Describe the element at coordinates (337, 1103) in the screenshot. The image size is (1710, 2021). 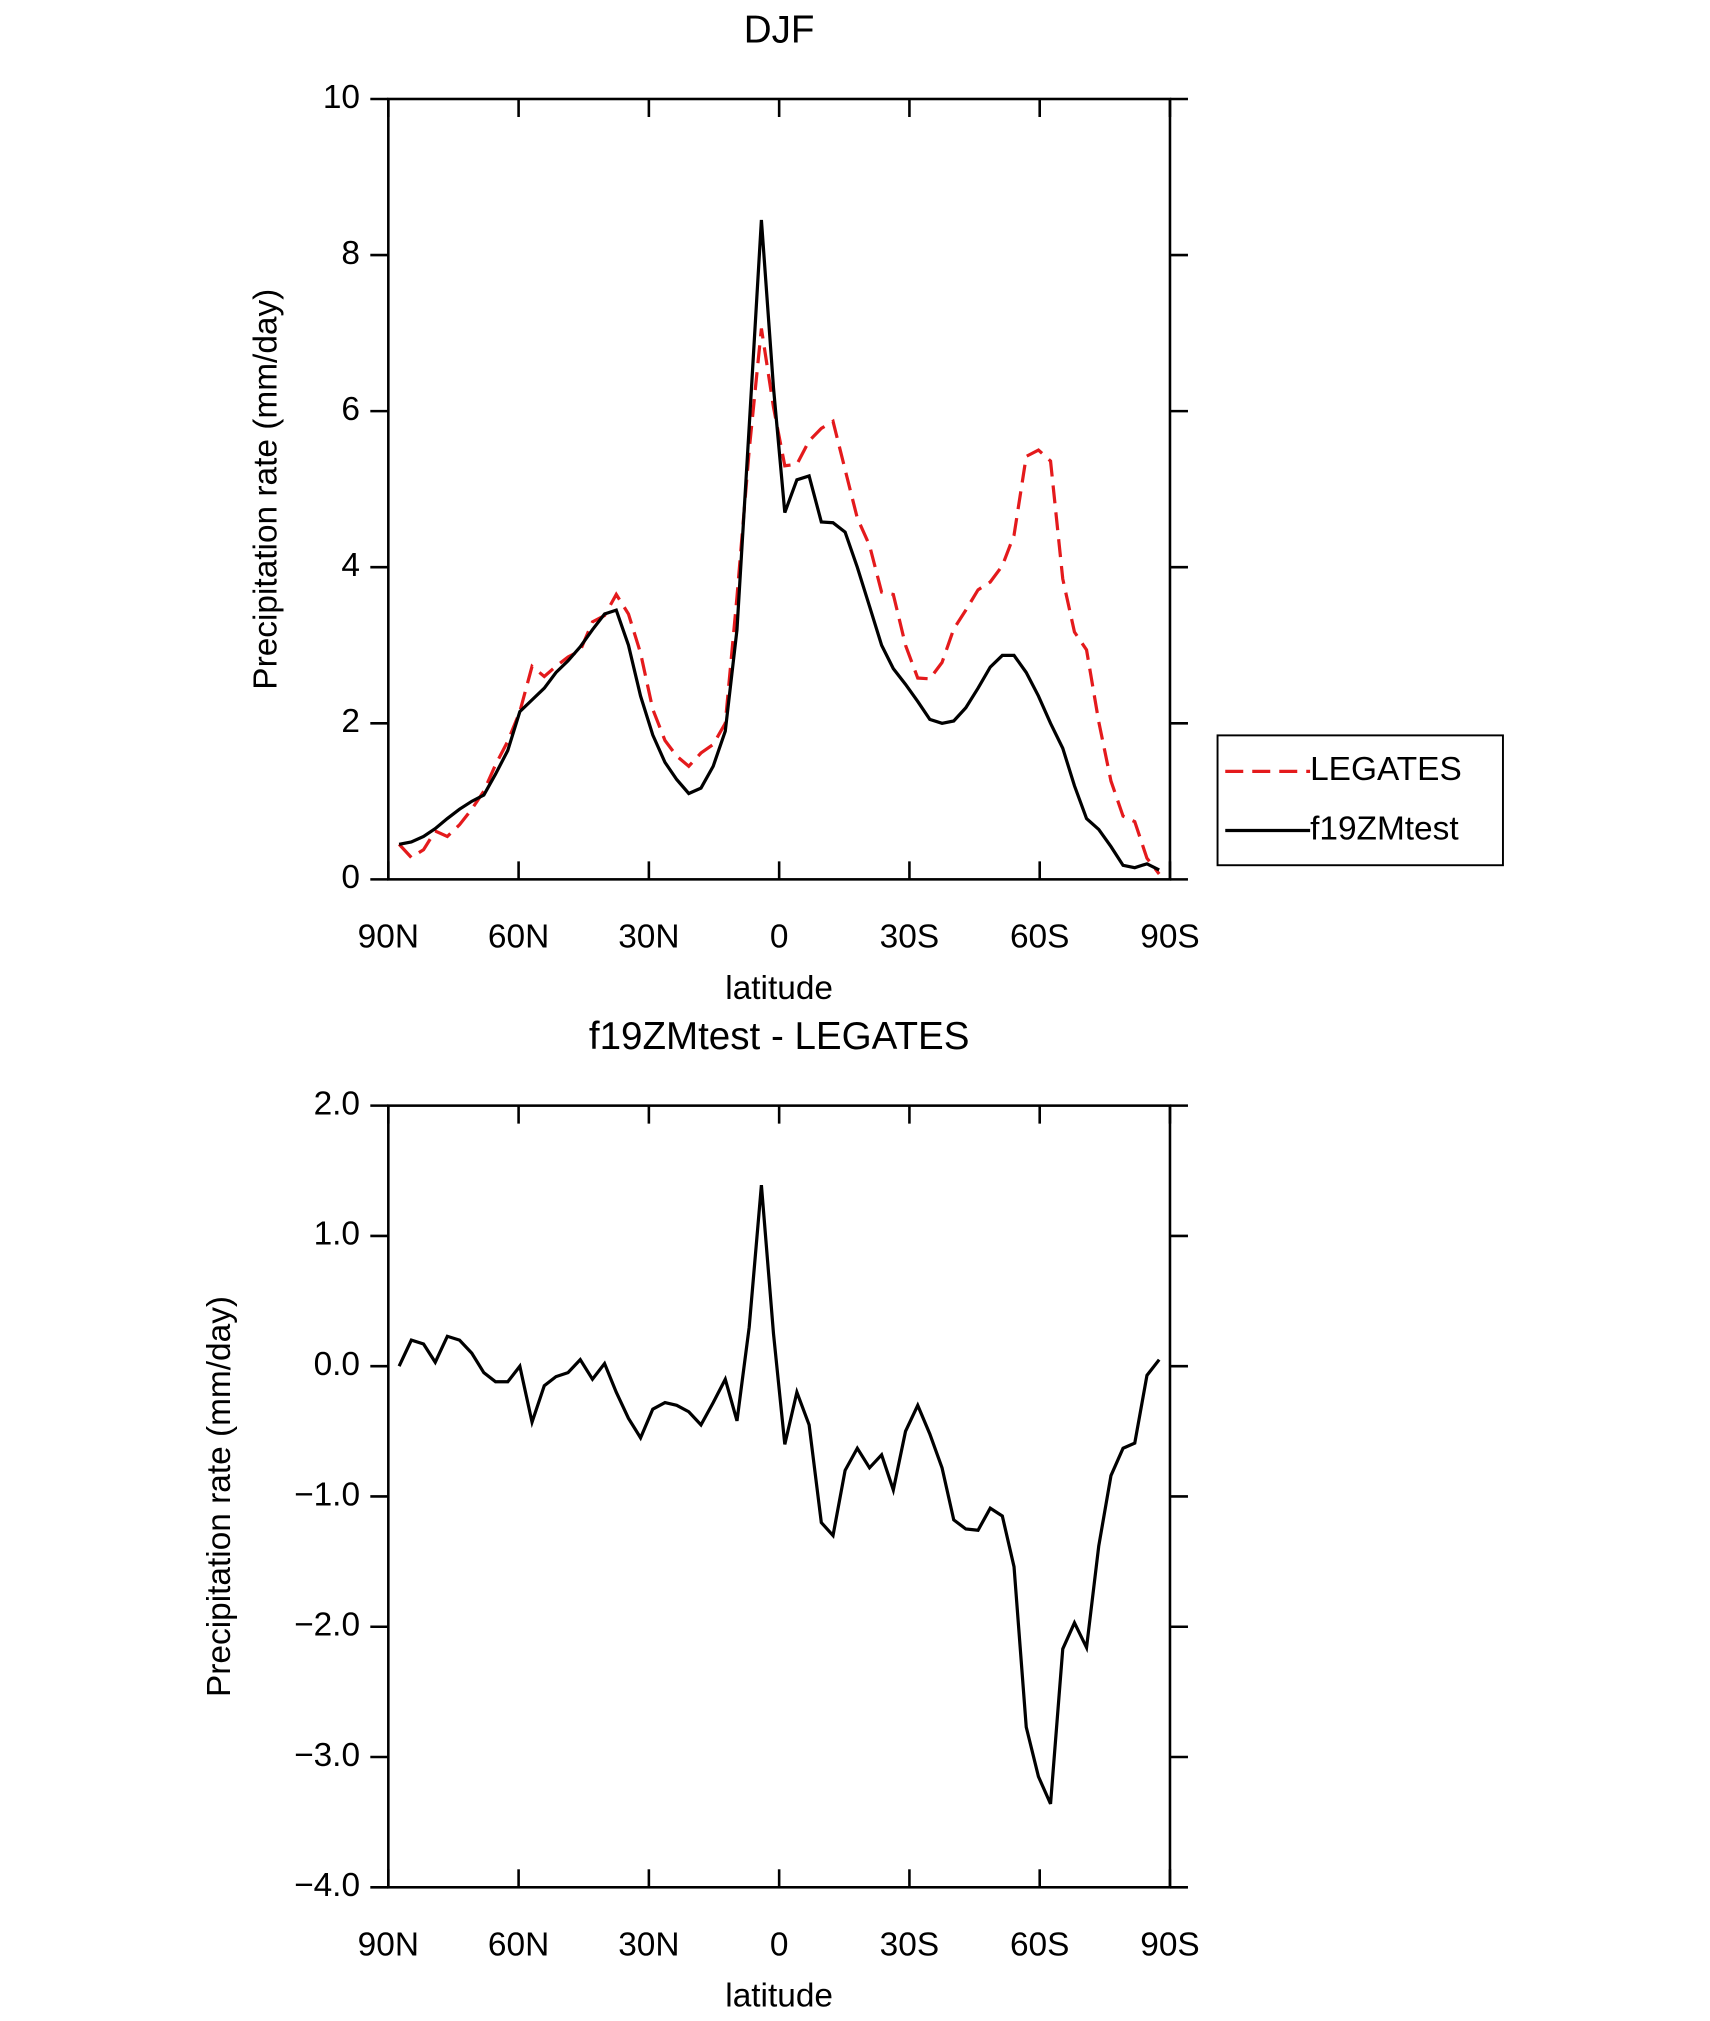
I see `y-tick-label: 2.0` at that location.